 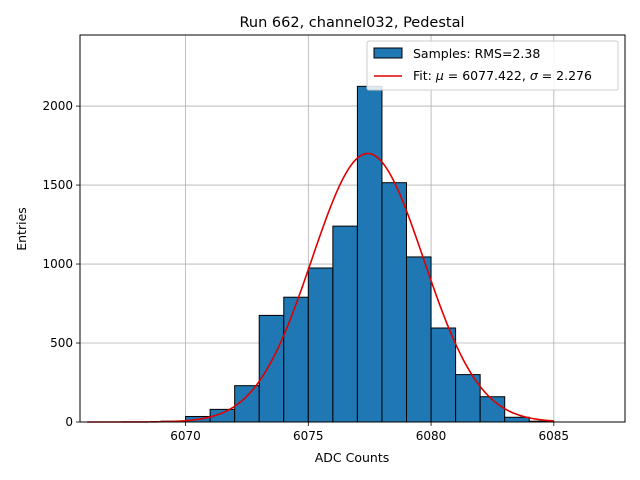 What do you see at coordinates (185, 436) in the screenshot?
I see `x-tick-label: 6070` at bounding box center [185, 436].